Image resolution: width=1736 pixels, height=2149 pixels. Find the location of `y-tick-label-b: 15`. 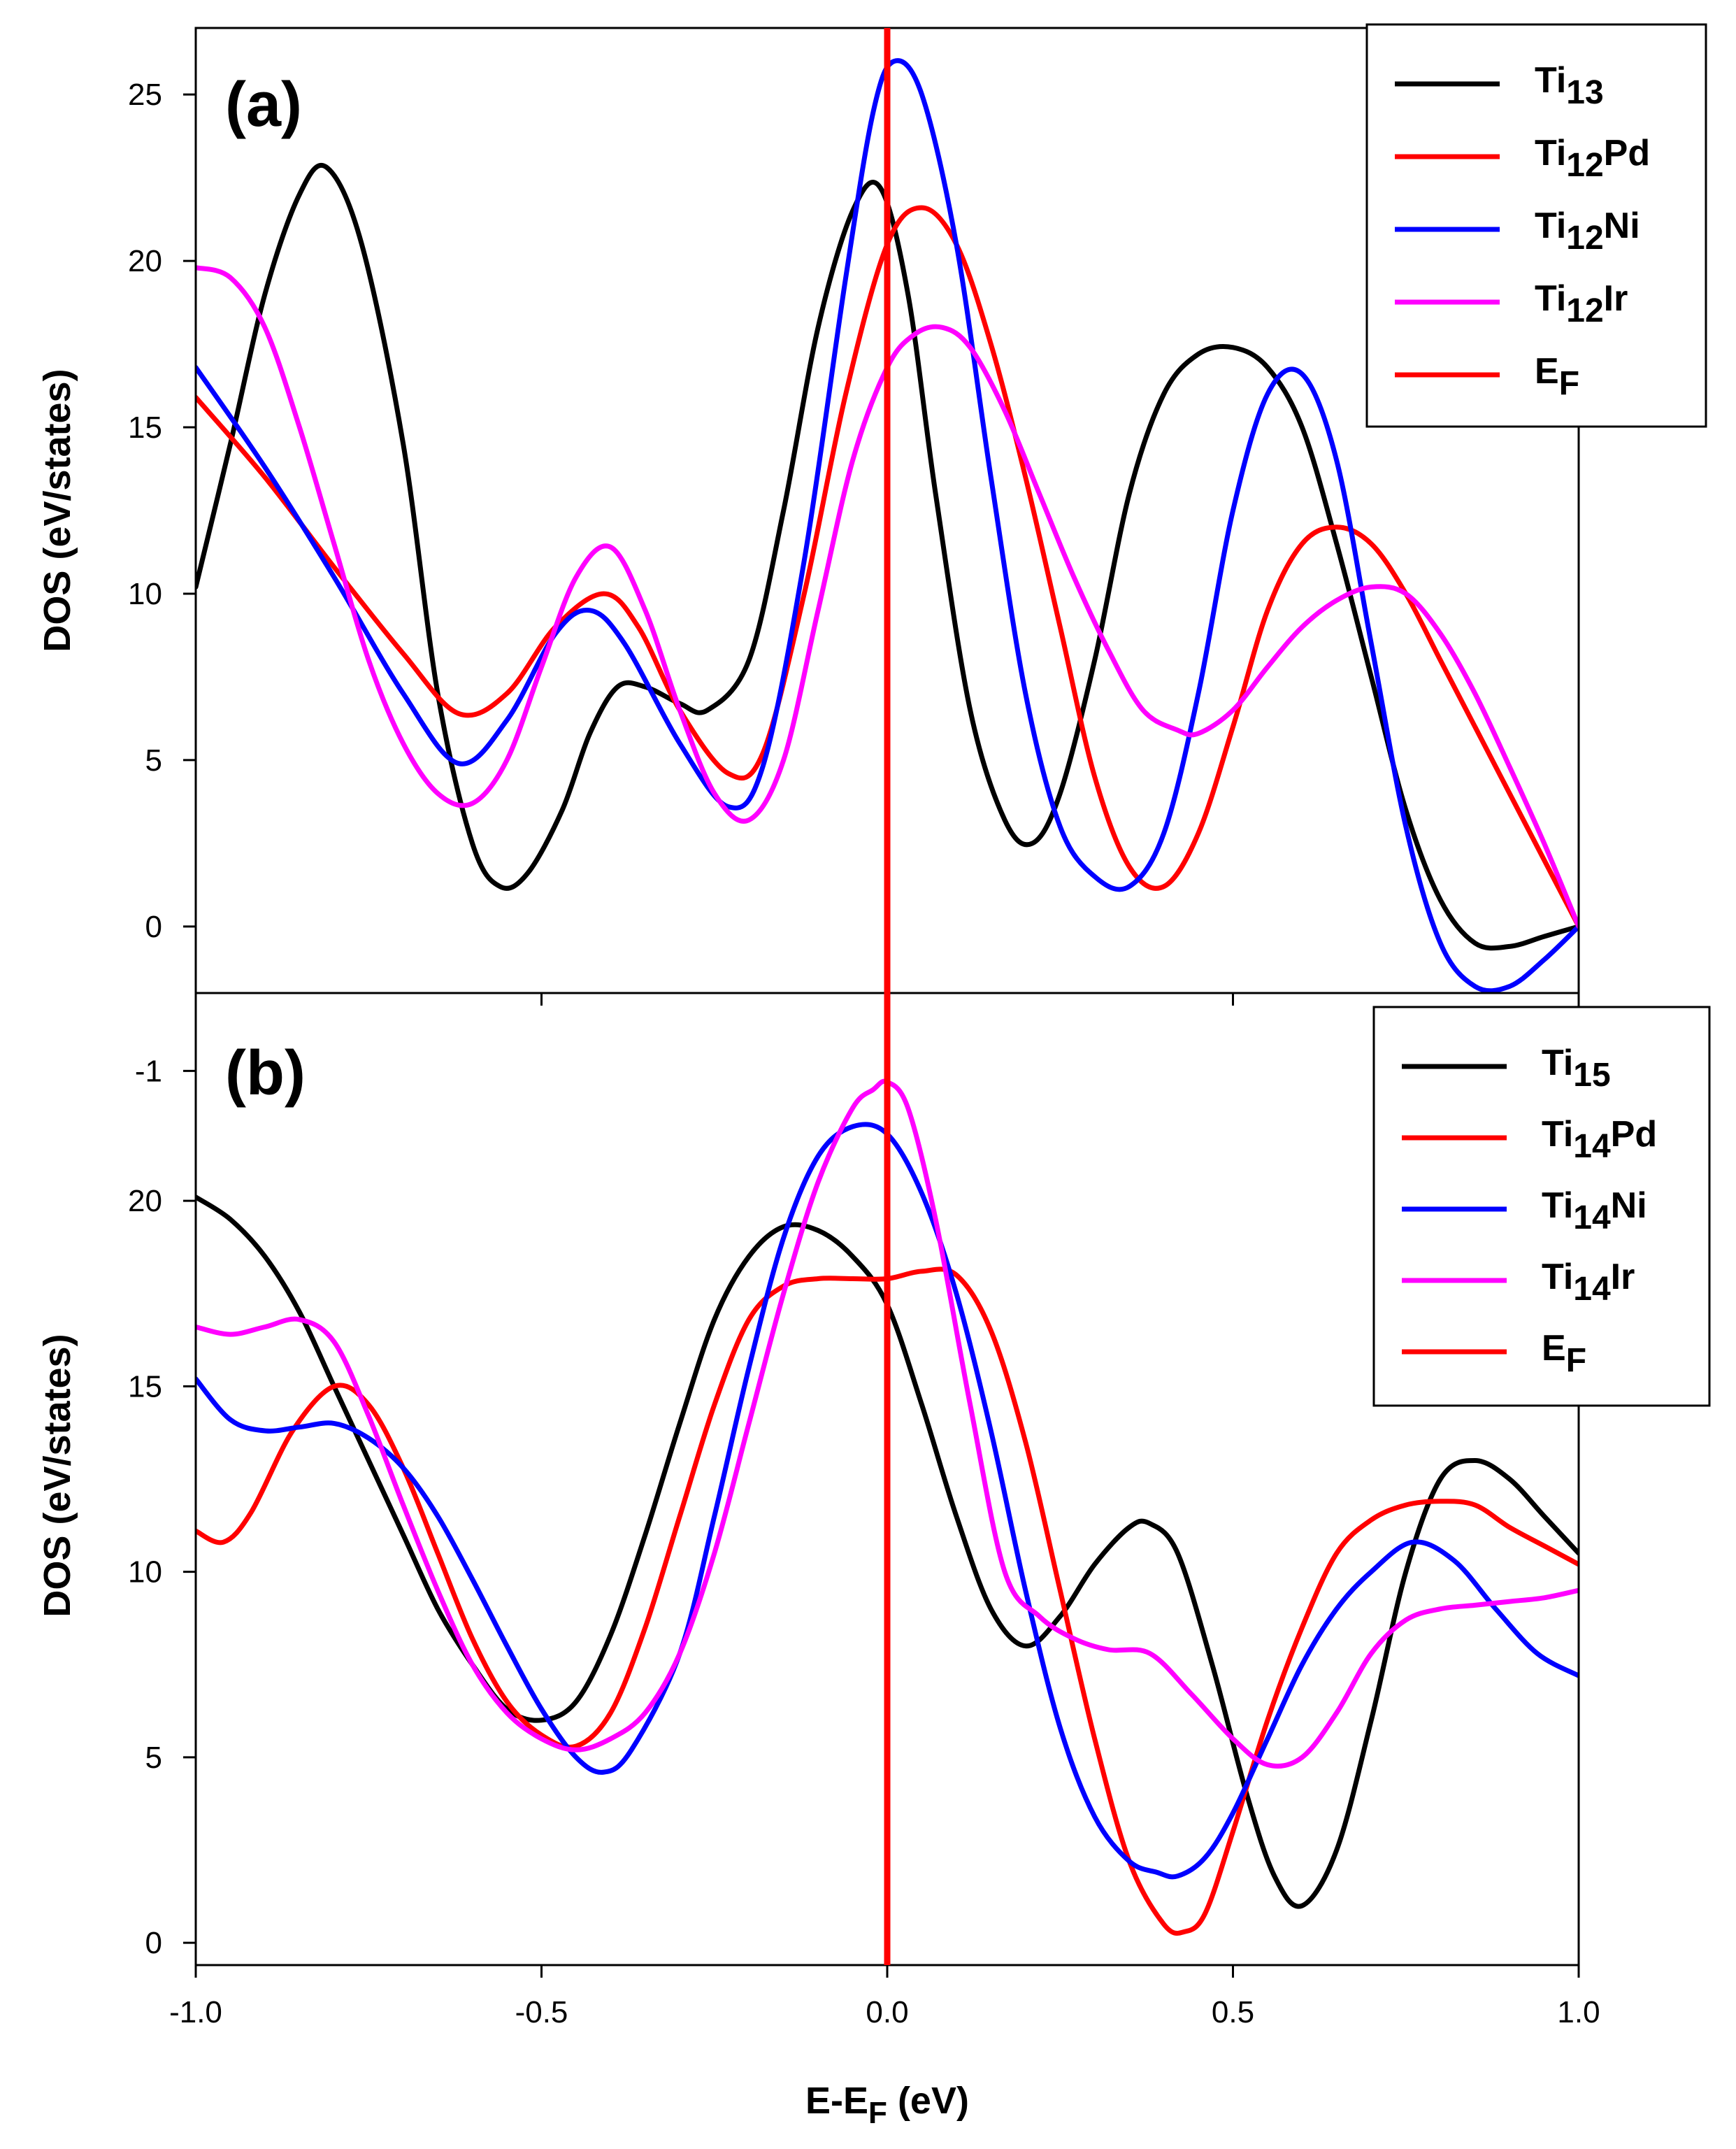

y-tick-label-b: 15 is located at coordinates (145, 1386).